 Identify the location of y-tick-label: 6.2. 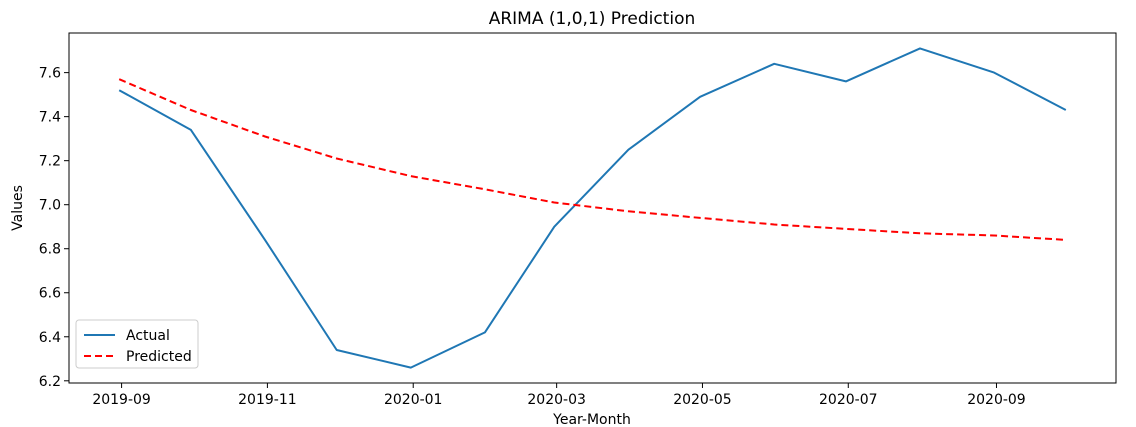
(50, 382).